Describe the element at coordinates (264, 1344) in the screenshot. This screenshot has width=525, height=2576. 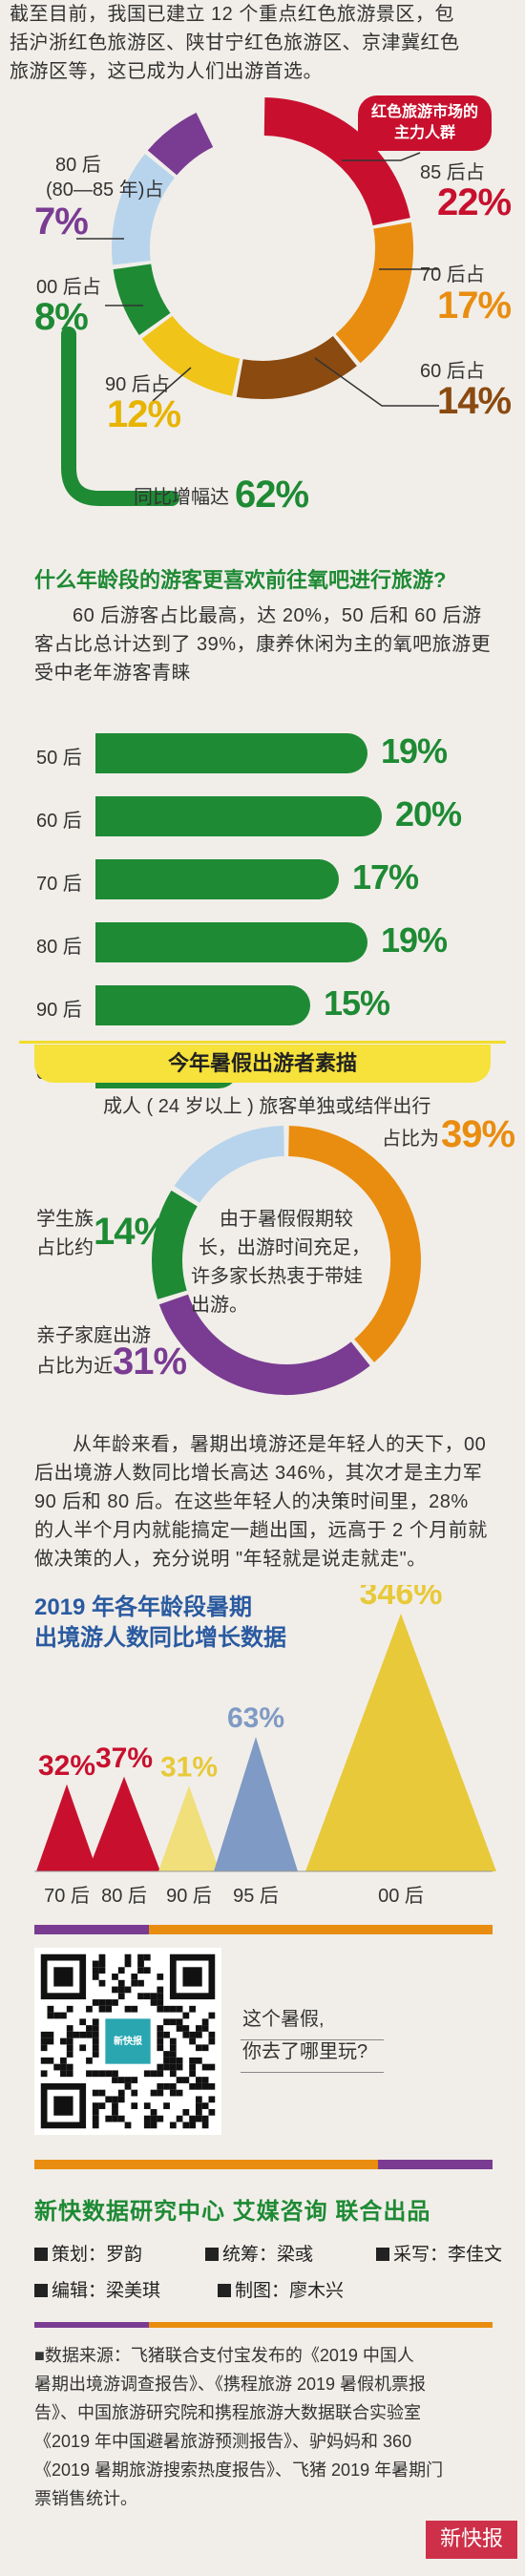
I see `donut-segment-family` at that location.